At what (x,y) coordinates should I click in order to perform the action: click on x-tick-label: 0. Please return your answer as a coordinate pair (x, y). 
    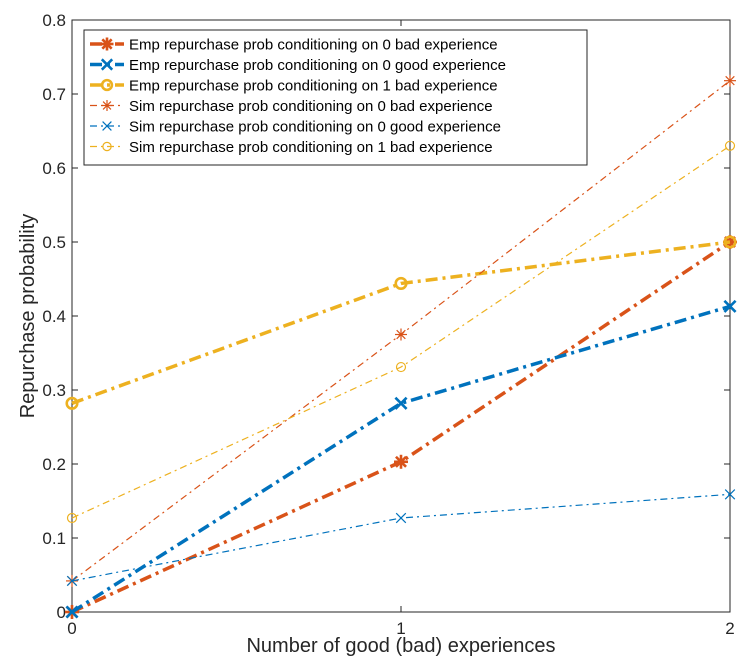
    Looking at the image, I should click on (71, 628).